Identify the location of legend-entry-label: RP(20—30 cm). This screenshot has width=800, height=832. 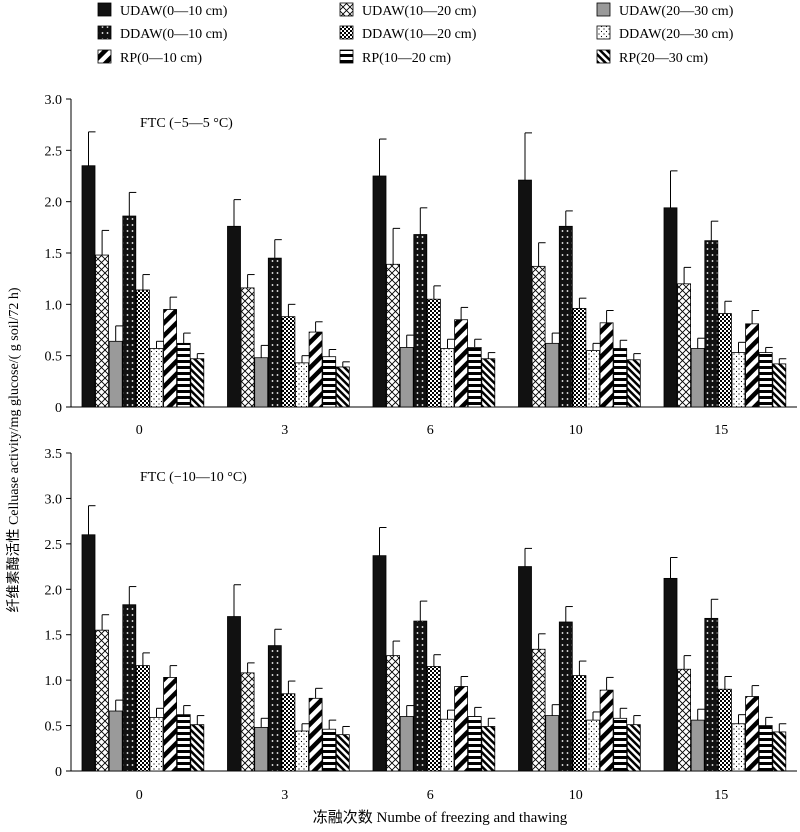
(663, 58).